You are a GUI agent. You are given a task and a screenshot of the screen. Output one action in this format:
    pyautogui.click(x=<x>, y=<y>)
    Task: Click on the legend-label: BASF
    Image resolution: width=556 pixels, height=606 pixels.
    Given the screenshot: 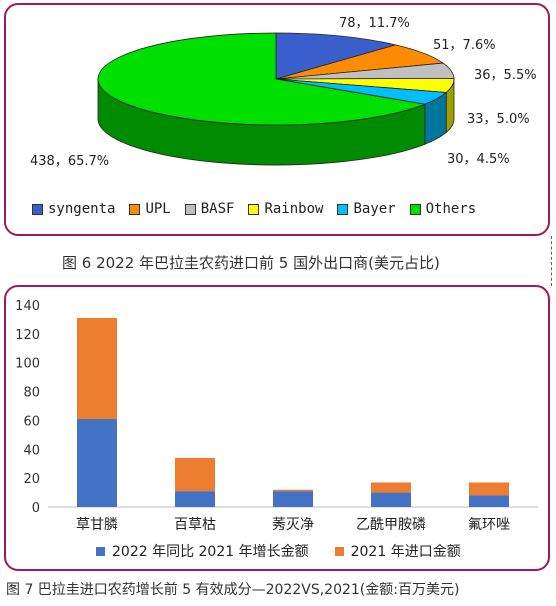 What is the action you would take?
    pyautogui.click(x=217, y=209)
    